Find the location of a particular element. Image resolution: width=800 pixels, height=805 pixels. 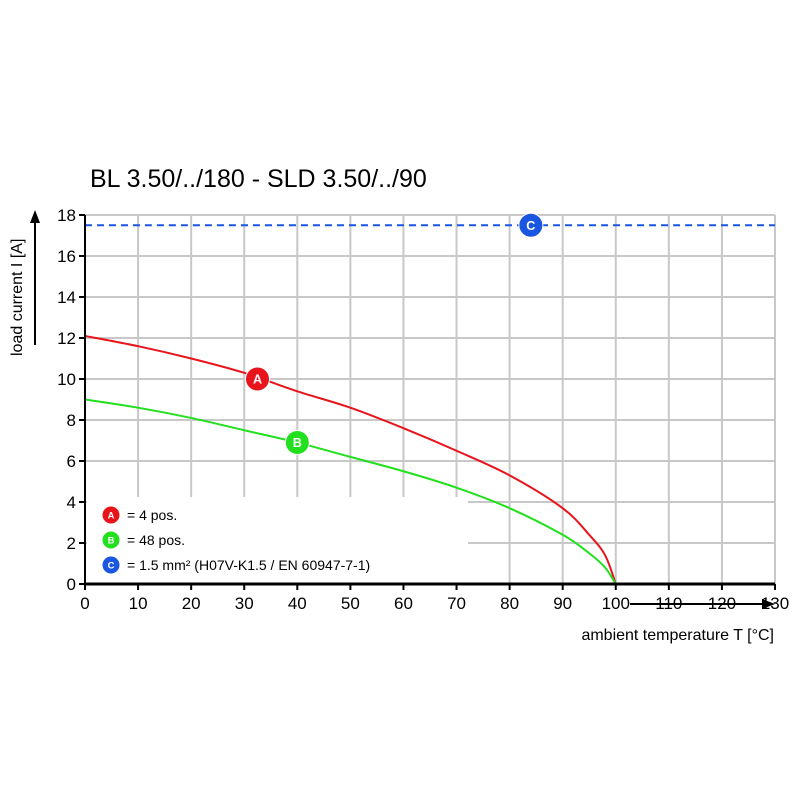

y-tick-label: 4 is located at coordinates (71, 502).